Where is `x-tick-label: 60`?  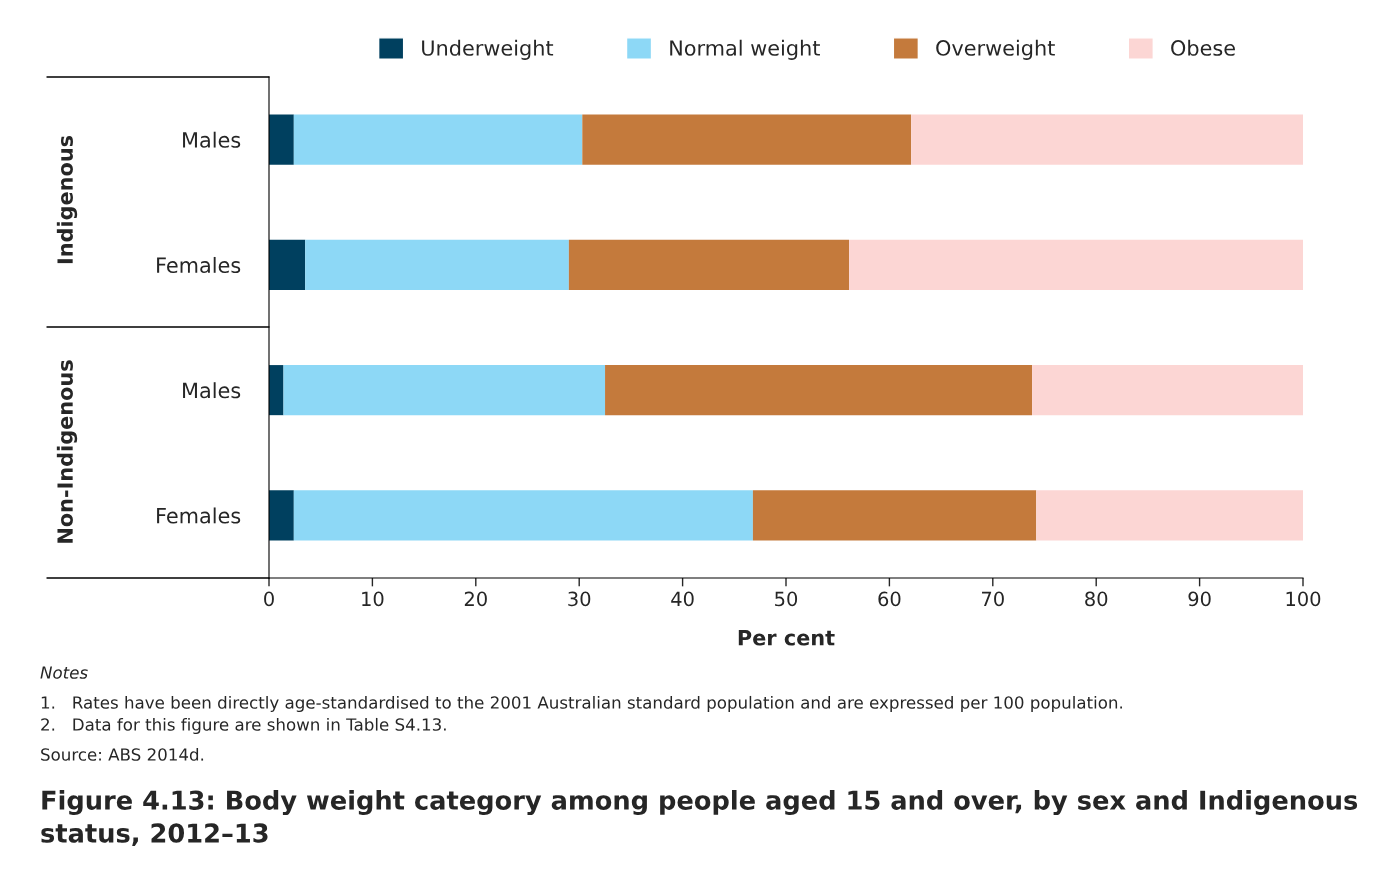 x-tick-label: 60 is located at coordinates (889, 599).